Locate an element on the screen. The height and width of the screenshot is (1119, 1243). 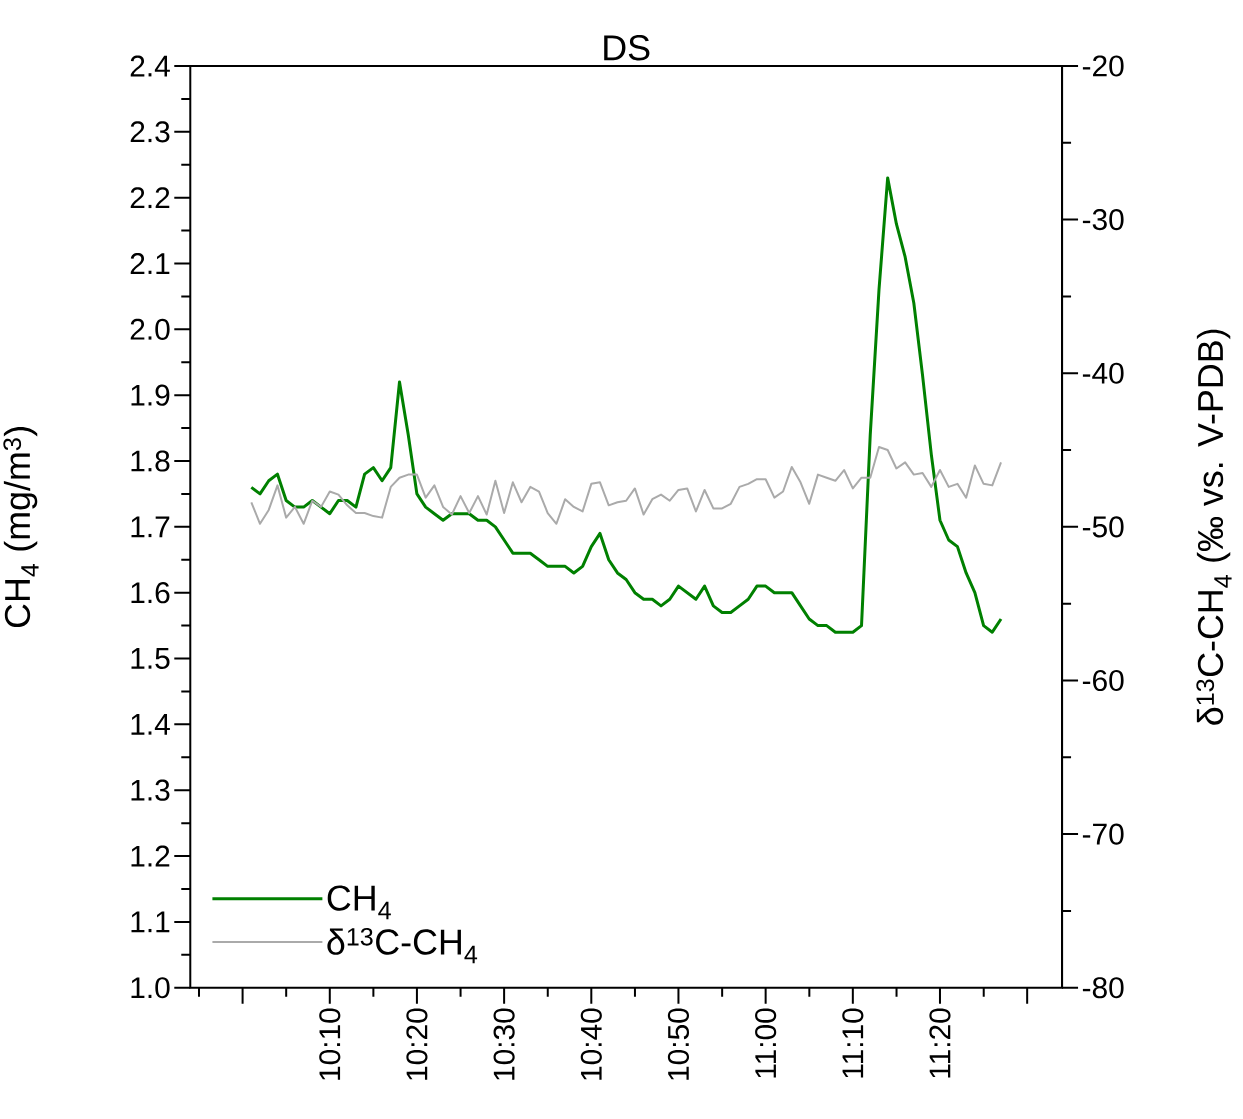
y-tick-label: 1.9 is located at coordinates (150, 395).